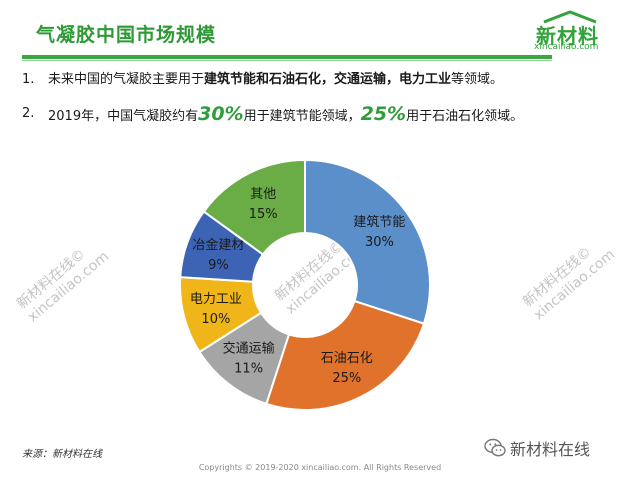 The image size is (640, 480). What do you see at coordinates (287, 60) in the screenshot?
I see `title-underline-thin` at bounding box center [287, 60].